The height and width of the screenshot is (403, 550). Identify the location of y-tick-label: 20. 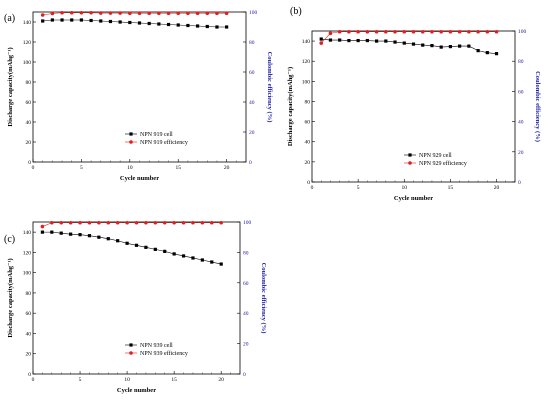
(29, 143).